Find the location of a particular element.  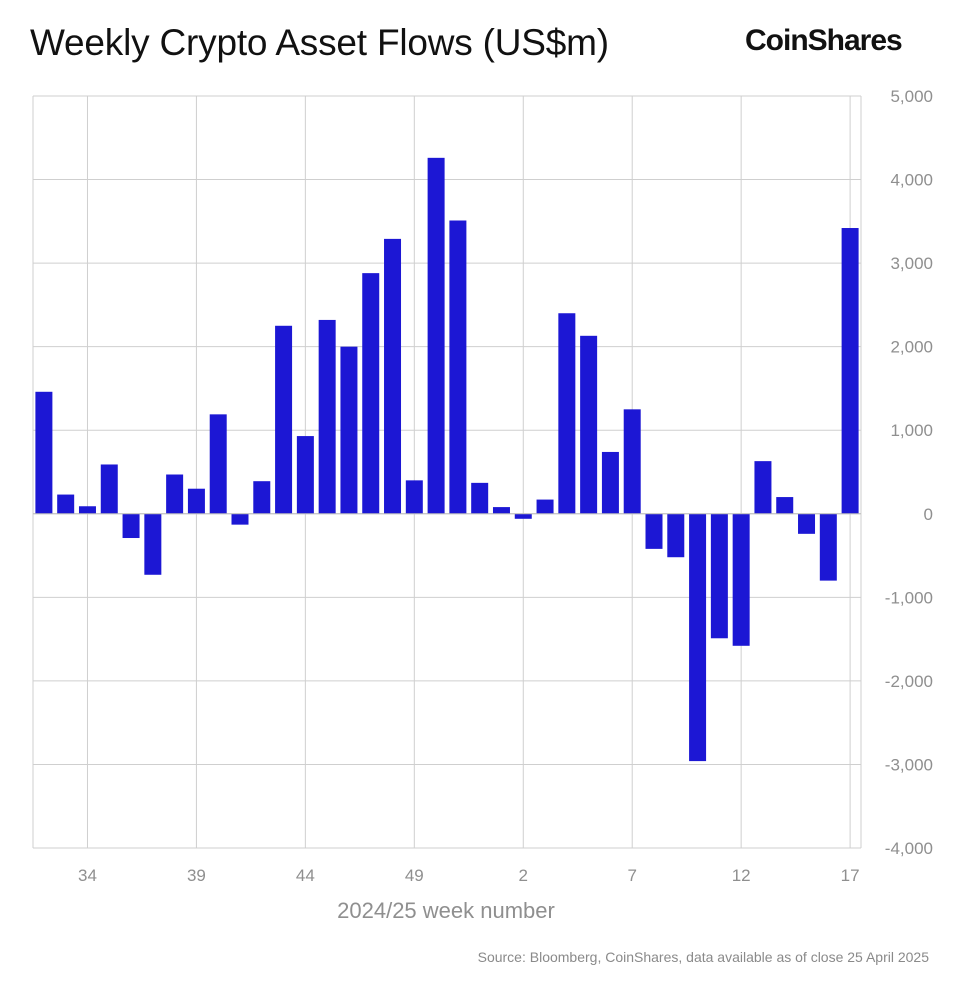

y-tick-label: 0 is located at coordinates (928, 514).